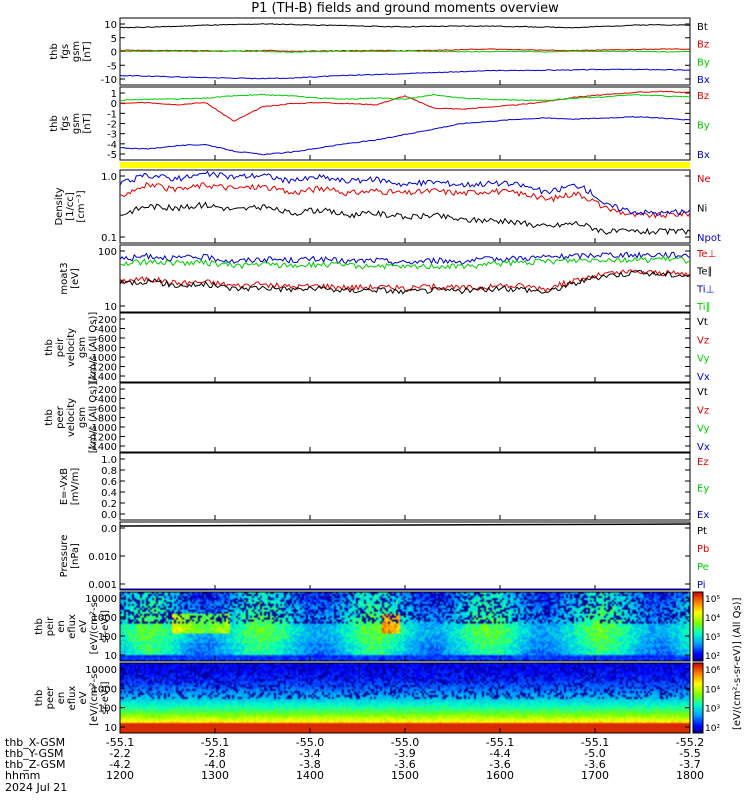 The width and height of the screenshot is (750, 800). I want to click on colorbar-tick-label: 10³, so click(712, 710).